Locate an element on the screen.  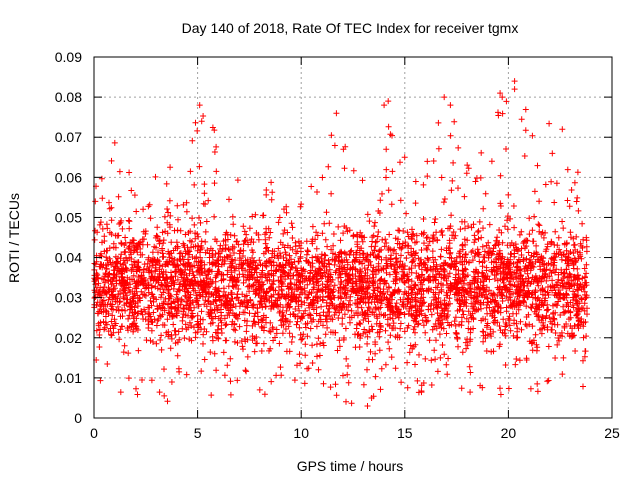
y-tick-label: 0.02 is located at coordinates (68, 338).